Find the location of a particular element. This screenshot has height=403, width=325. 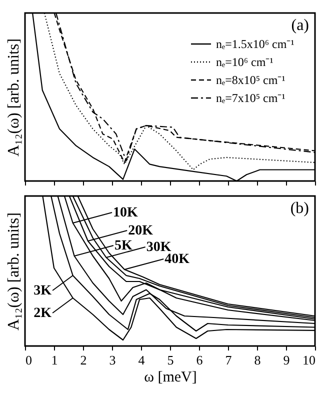

legend-label: nₑ=7x10⁵ cm⁻¹ is located at coordinates (251, 98).